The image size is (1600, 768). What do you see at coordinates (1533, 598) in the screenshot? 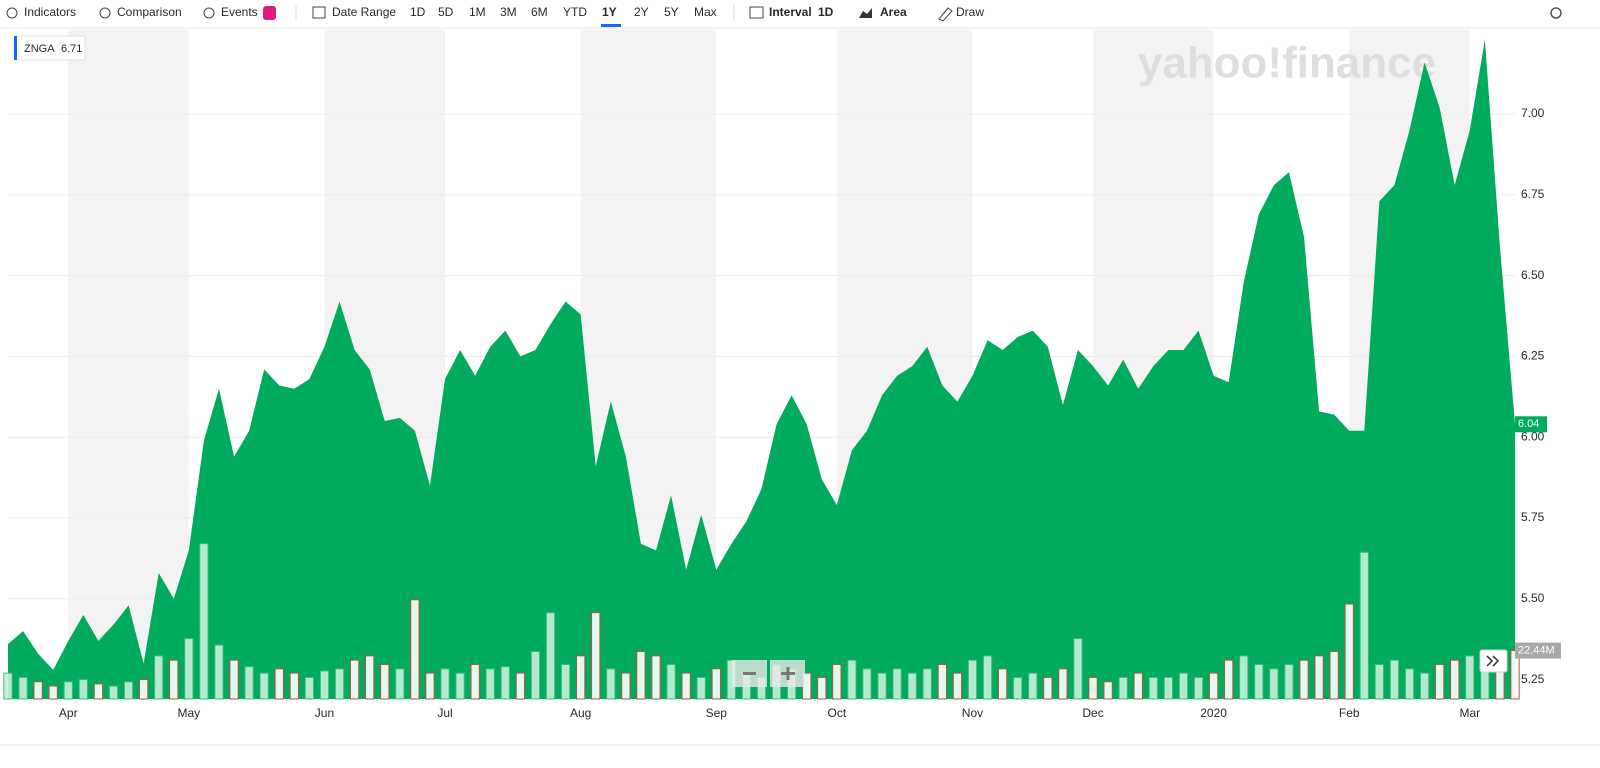
I see `y-tick-label: 5.50` at bounding box center [1533, 598].